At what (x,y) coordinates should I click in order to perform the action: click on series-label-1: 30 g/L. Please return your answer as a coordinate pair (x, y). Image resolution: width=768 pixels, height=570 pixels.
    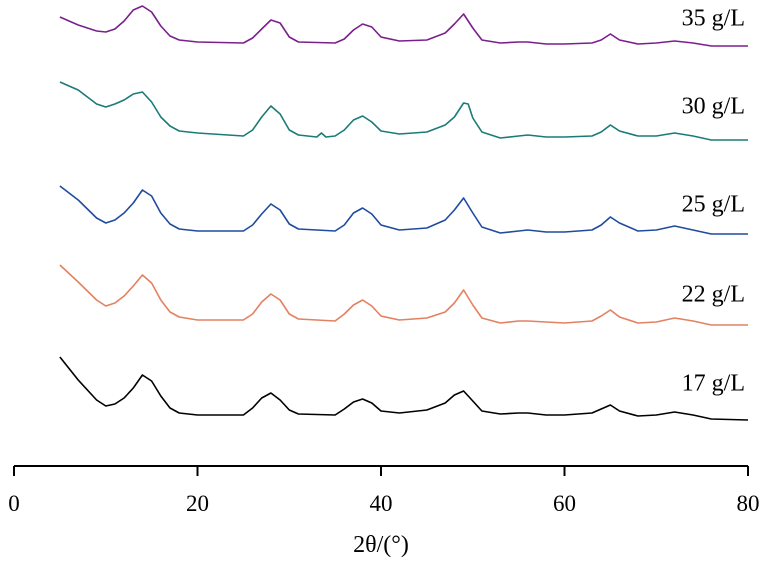
    Looking at the image, I should click on (713, 107).